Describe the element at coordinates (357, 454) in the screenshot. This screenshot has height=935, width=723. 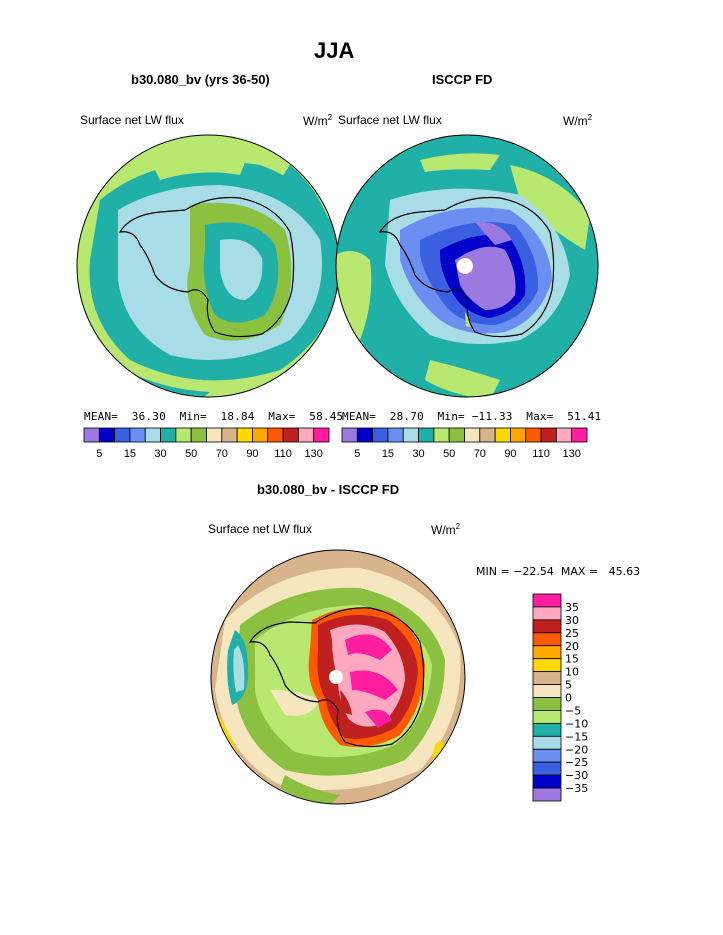
I see `colorbar-2-tick-label: 5` at that location.